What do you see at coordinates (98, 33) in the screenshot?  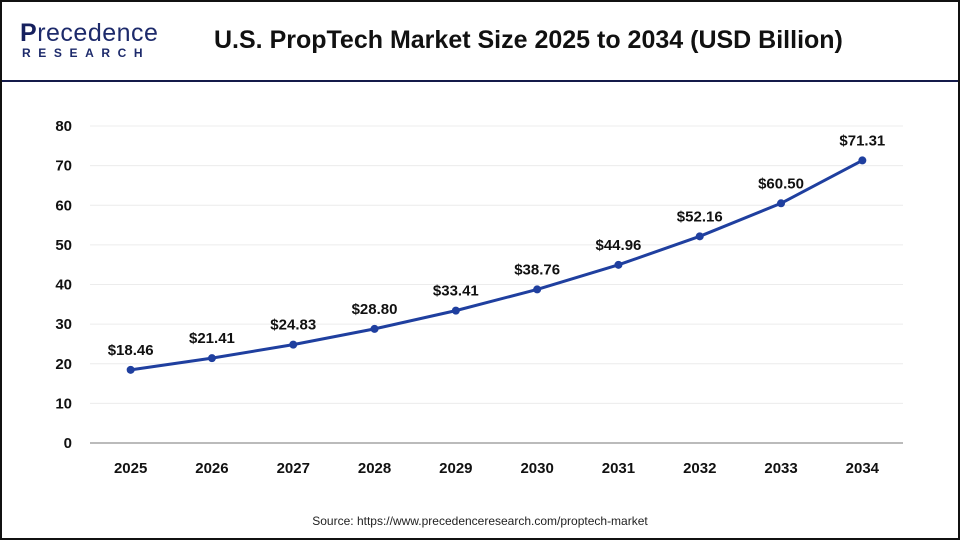 I see `logo-text-top: recedence` at bounding box center [98, 33].